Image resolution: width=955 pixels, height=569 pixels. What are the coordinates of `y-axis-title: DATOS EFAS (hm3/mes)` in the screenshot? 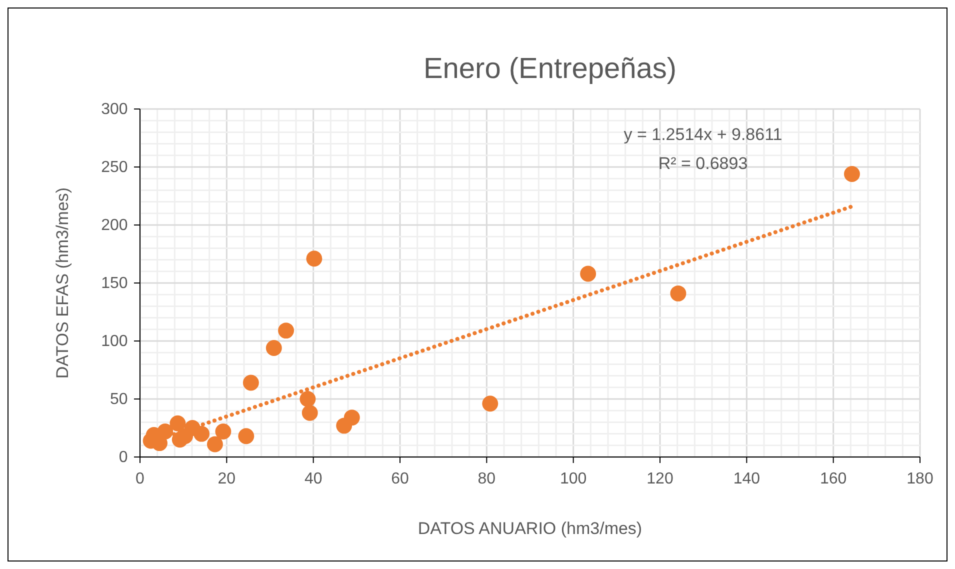 It's located at (62, 283).